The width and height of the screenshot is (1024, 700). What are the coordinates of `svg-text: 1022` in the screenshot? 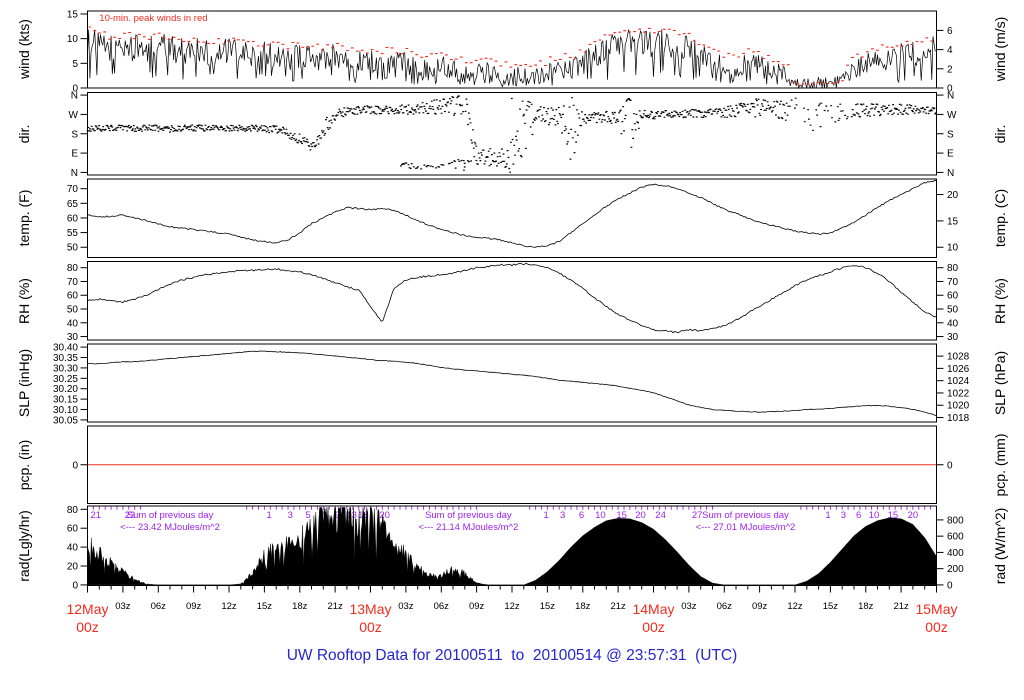 It's located at (958, 393).